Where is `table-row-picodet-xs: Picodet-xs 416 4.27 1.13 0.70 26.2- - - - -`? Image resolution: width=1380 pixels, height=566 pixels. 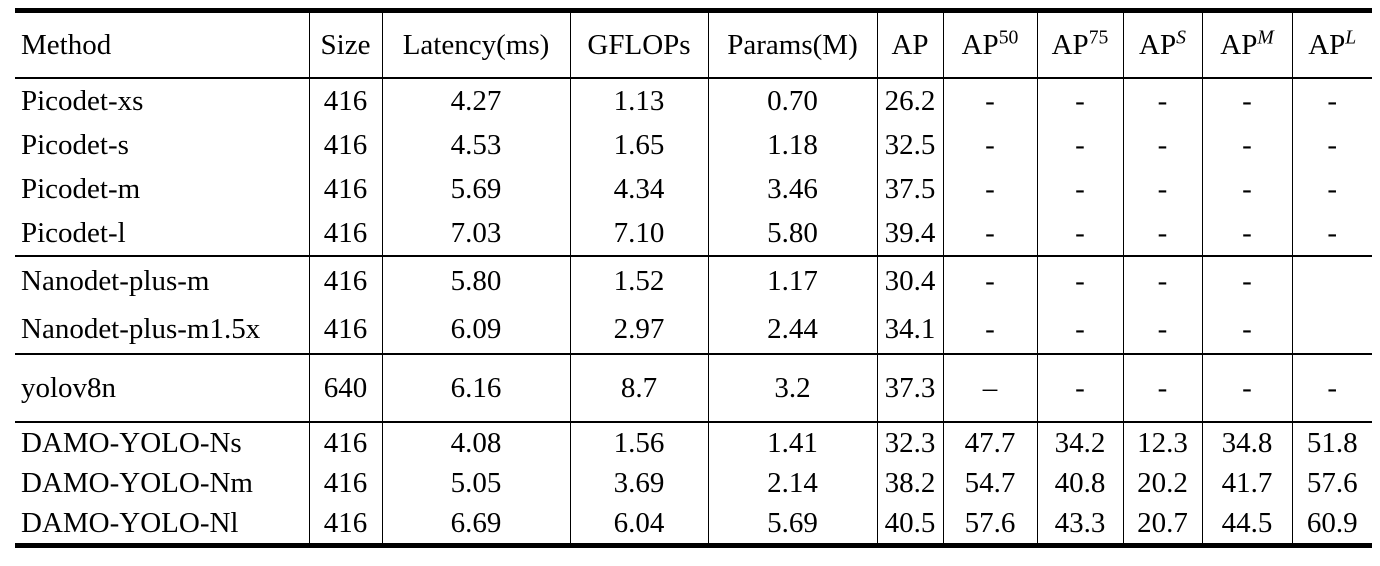
table-row-picodet-xs: Picodet-xs 416 4.27 1.13 0.70 26.2- - - - - is located at coordinates (693, 100).